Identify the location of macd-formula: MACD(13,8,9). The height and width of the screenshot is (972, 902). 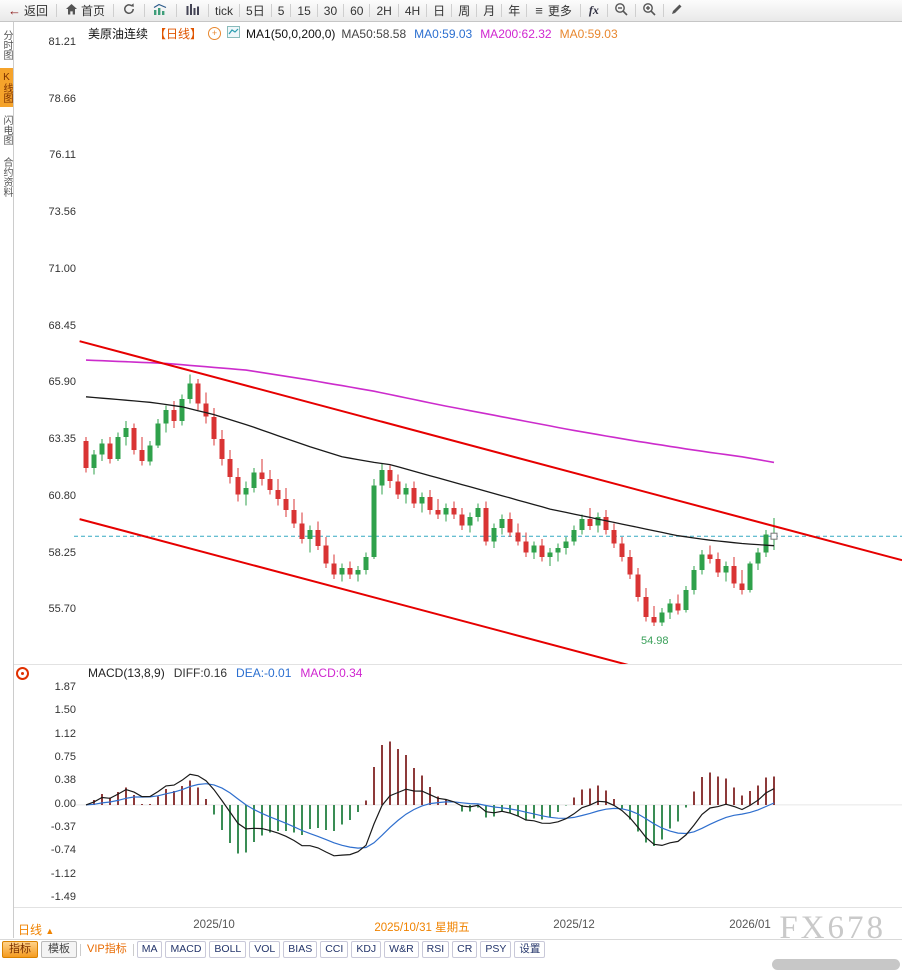
(126, 673).